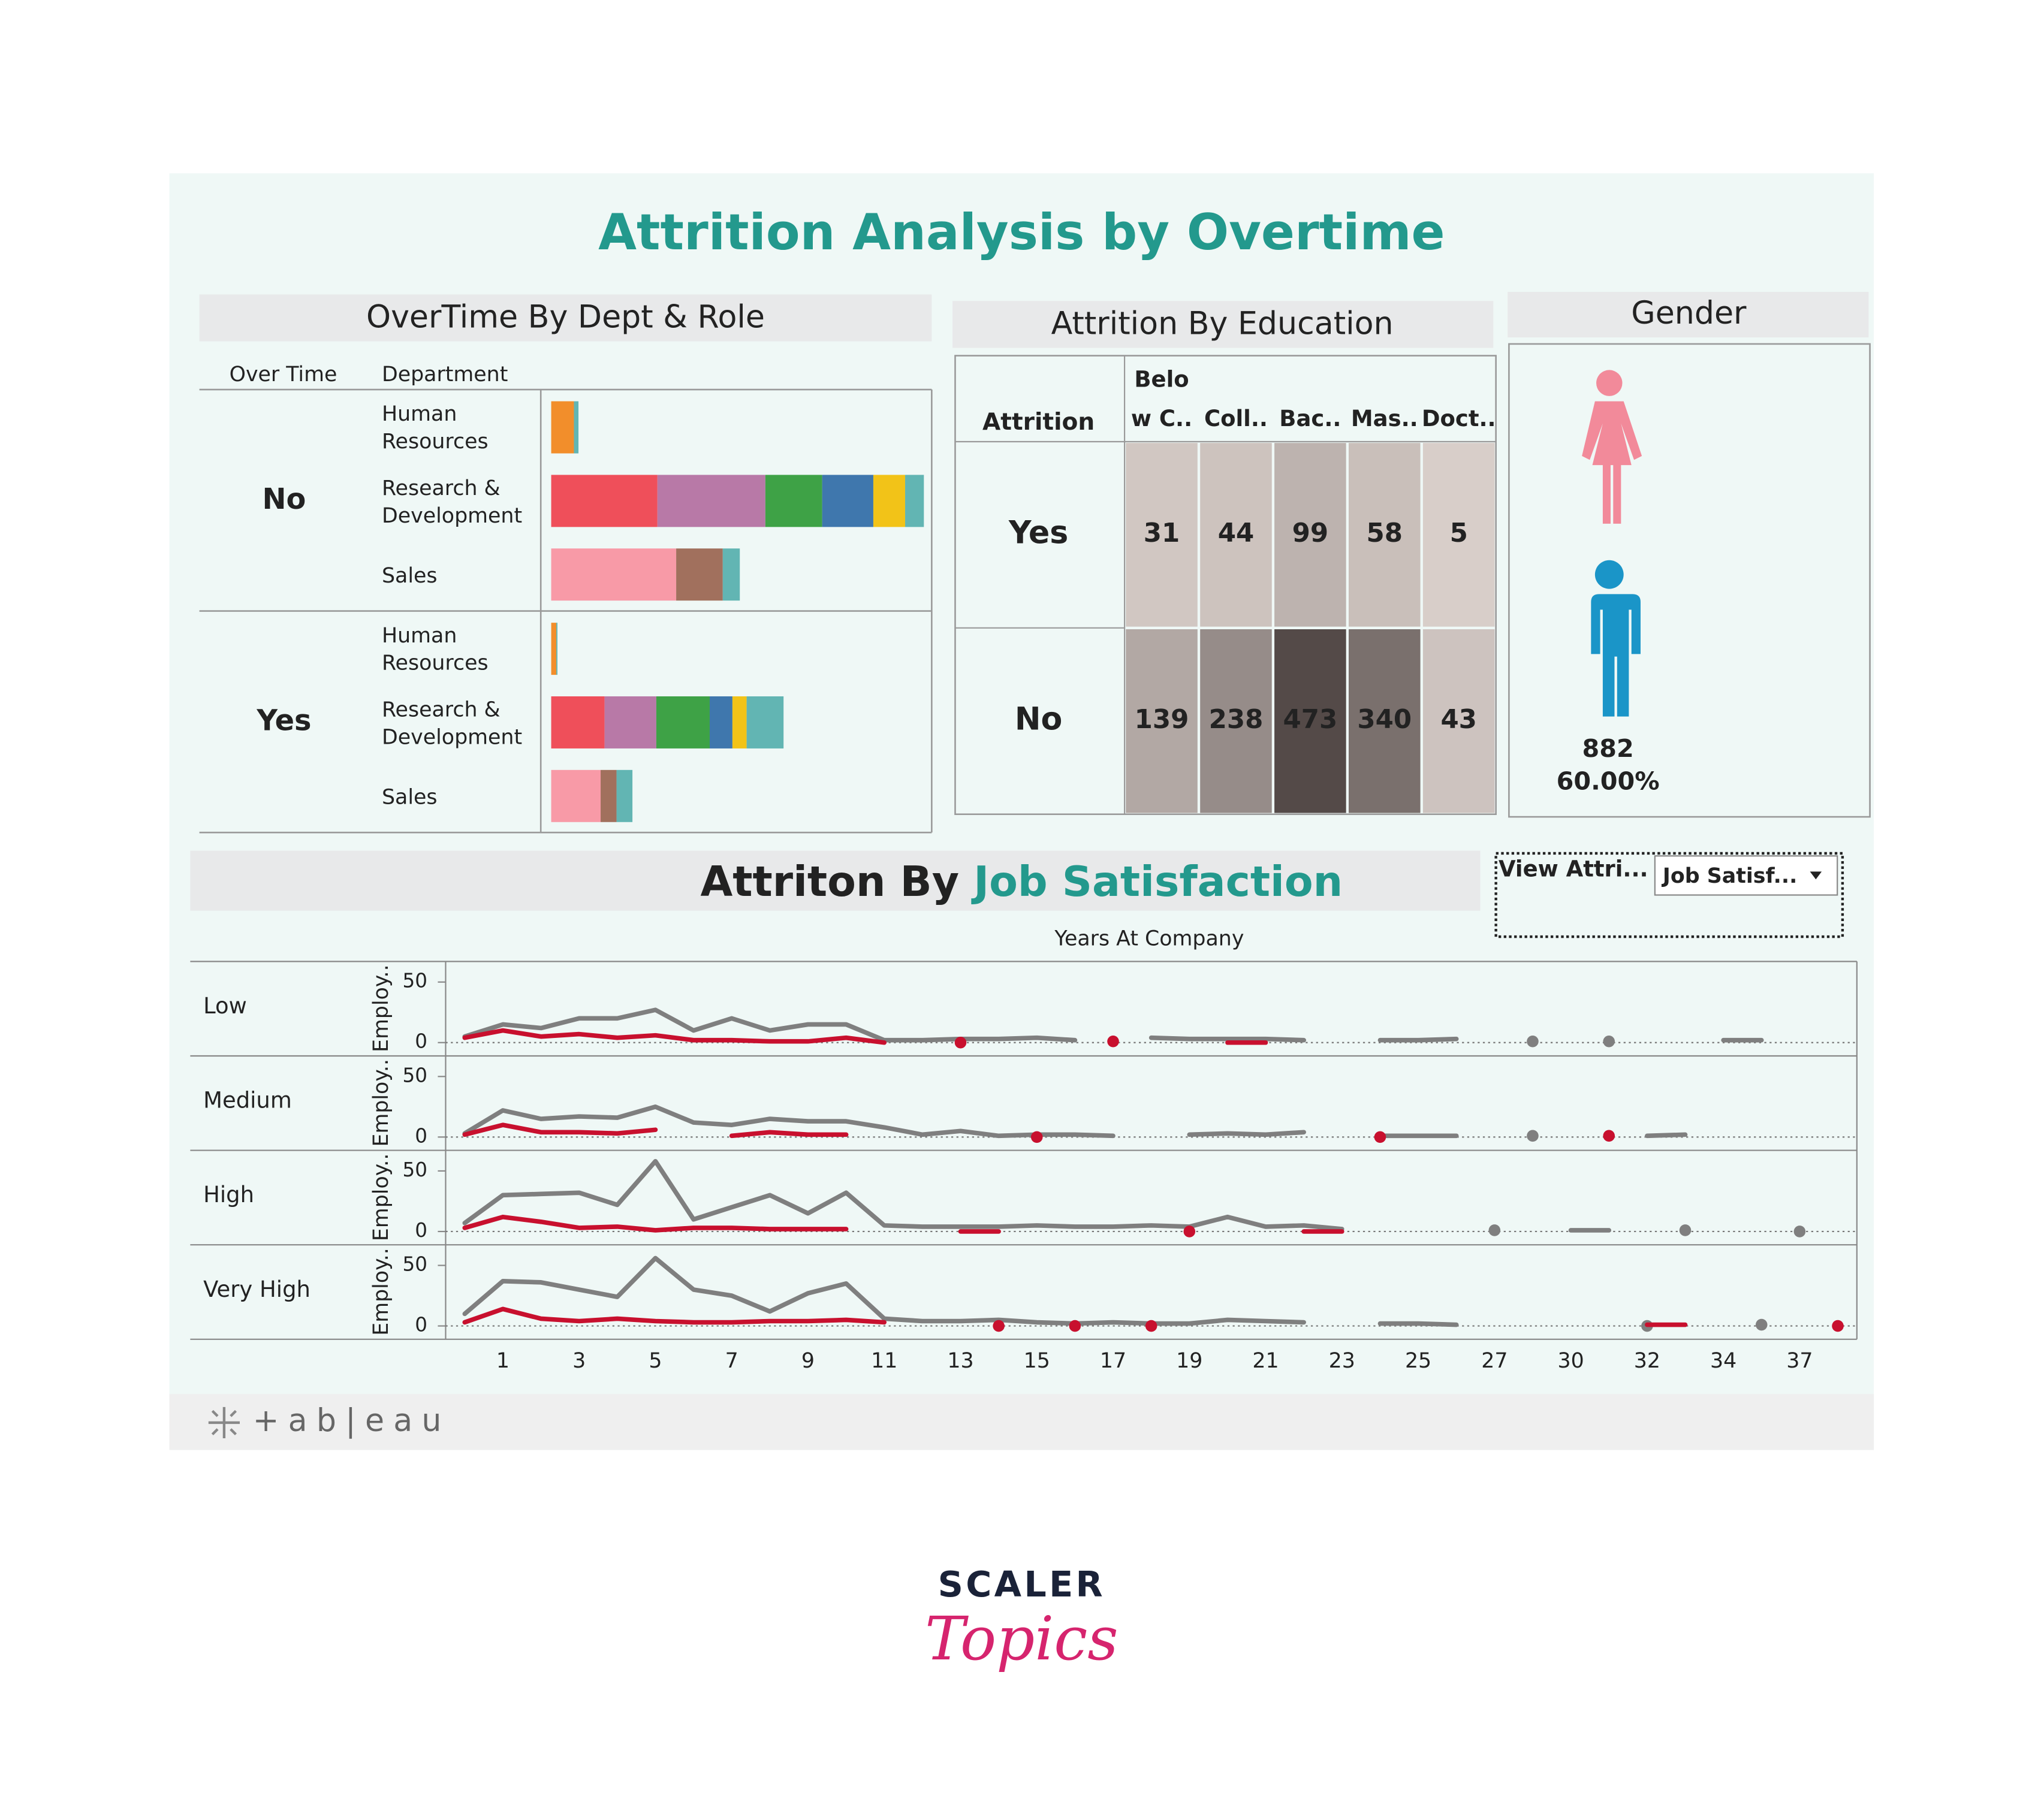 The width and height of the screenshot is (2038, 1820). I want to click on row-label: Yes, so click(1038, 533).